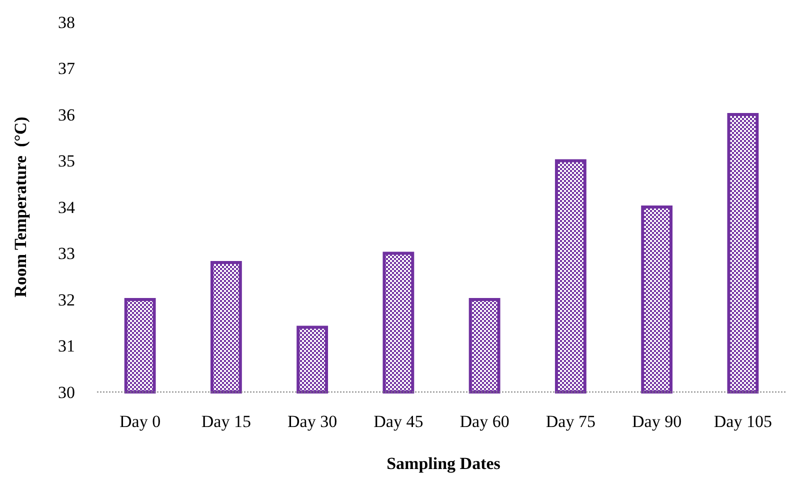  I want to click on x-axis-title: Sampling Dates, so click(443, 463).